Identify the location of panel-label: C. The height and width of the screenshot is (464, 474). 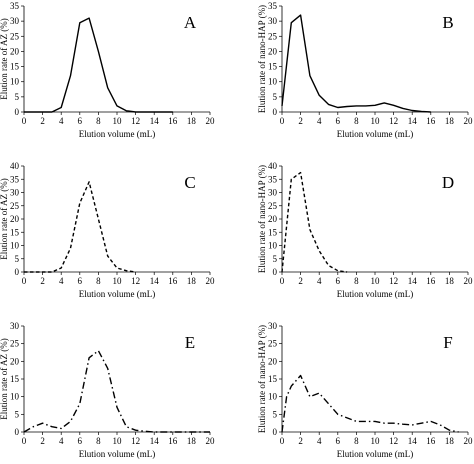
(189, 182).